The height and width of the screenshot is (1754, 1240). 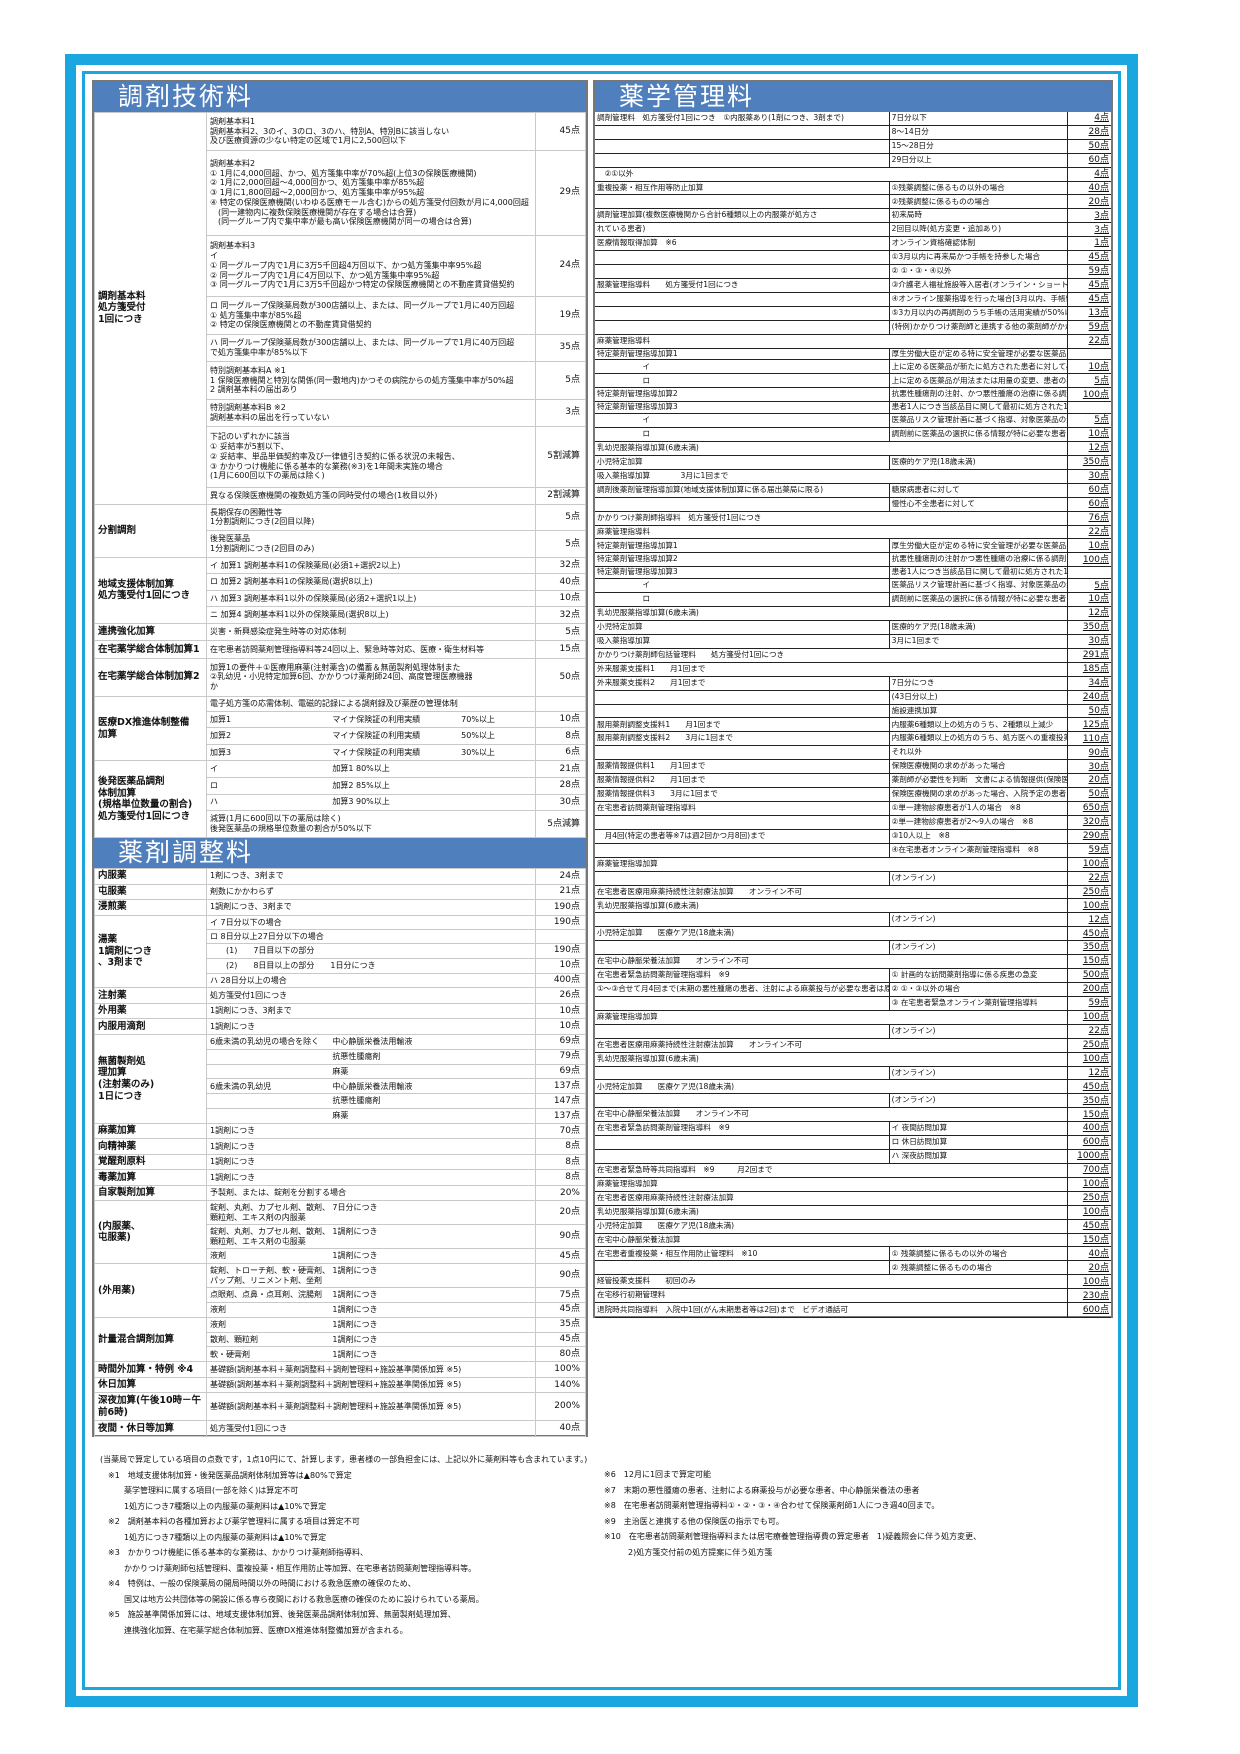 I want to click on category-label: 無菌製剤処 理加算 (注射薬のみ) 1日につき, so click(x=150, y=1078).